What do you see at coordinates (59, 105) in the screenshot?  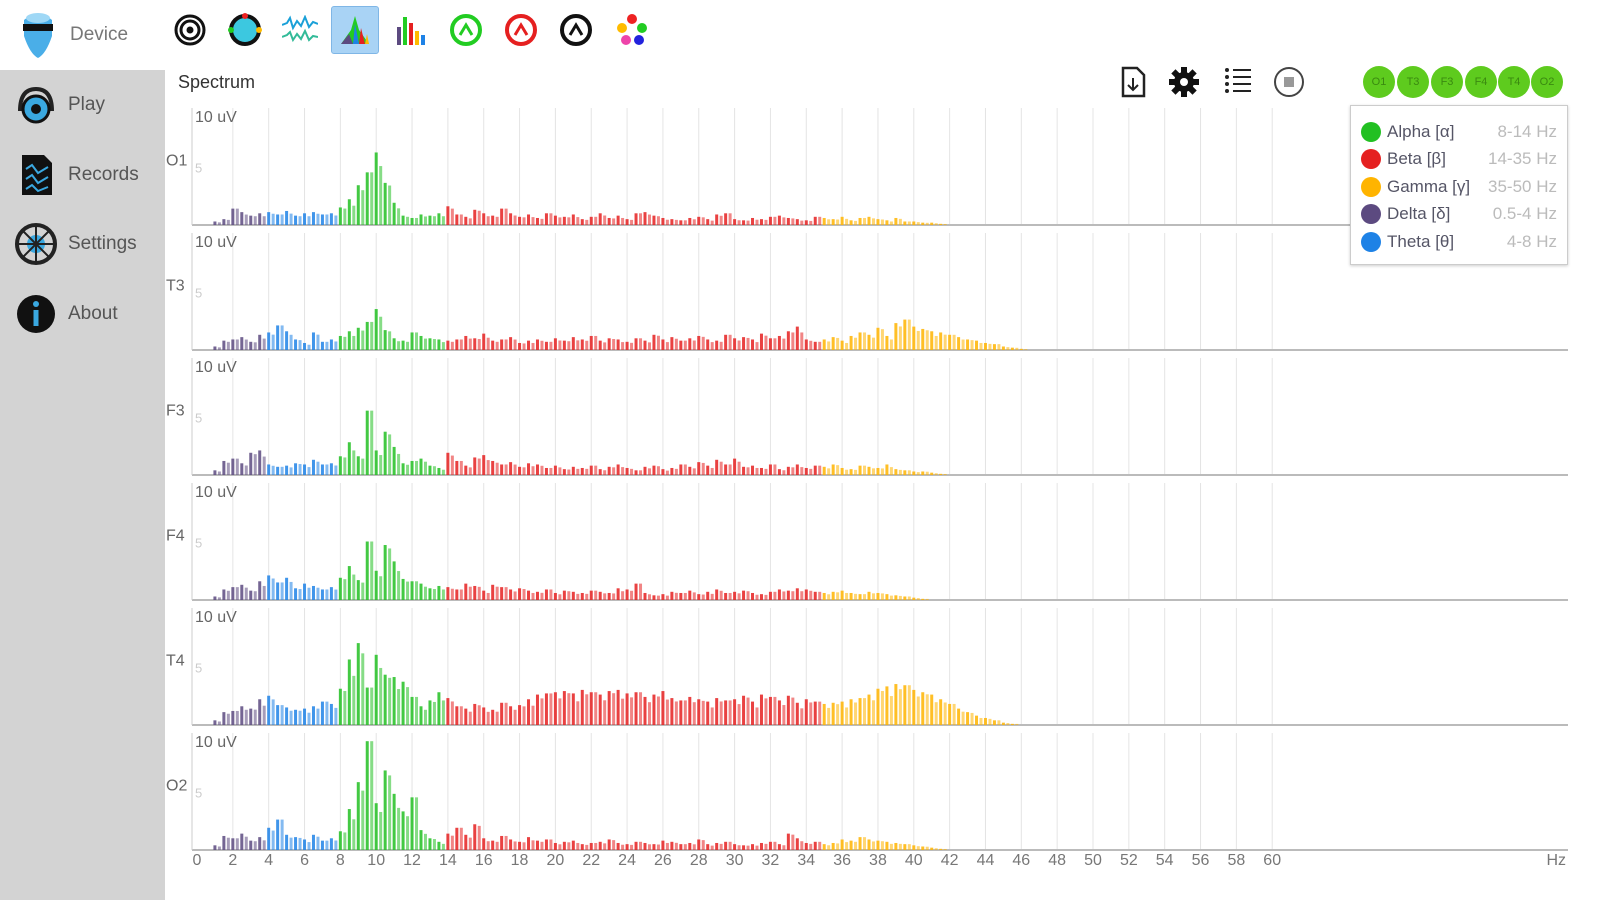 I see `sidebar-item-play: Play` at bounding box center [59, 105].